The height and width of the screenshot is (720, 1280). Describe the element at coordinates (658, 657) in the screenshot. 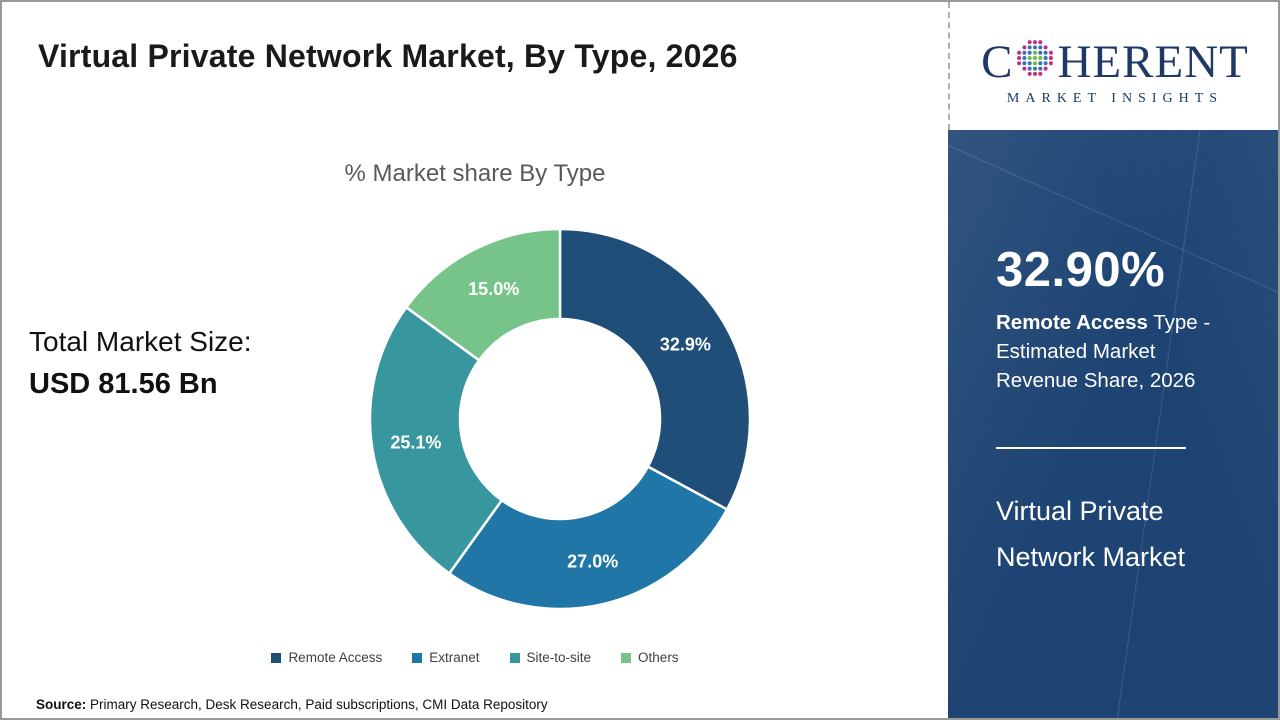

I see `legend-label: Others` at that location.